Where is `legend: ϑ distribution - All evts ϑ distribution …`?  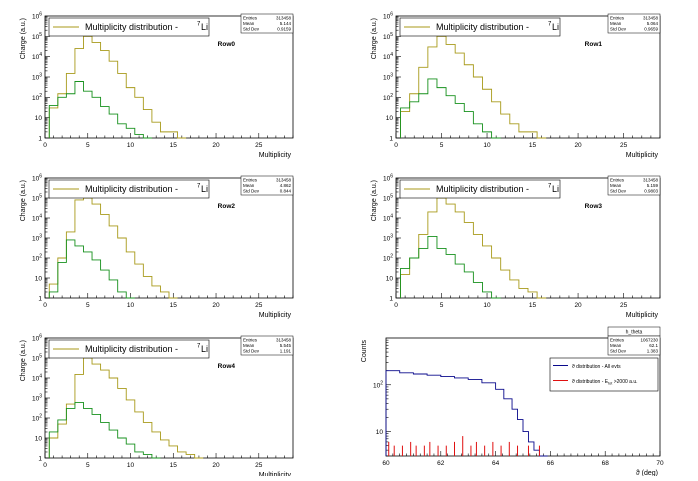 legend: ϑ distribution - All evts ϑ distribution … is located at coordinates (604, 374).